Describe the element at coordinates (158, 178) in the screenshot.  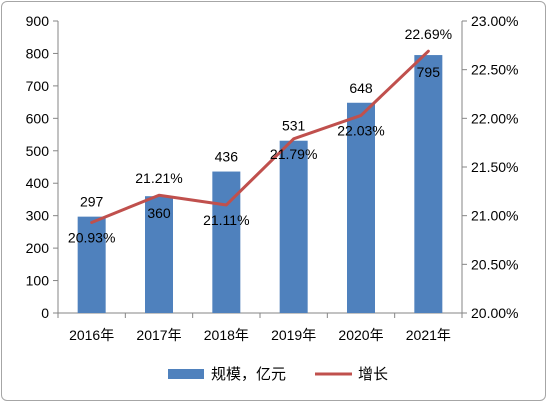
I see `line-value-label: 21.21%` at that location.